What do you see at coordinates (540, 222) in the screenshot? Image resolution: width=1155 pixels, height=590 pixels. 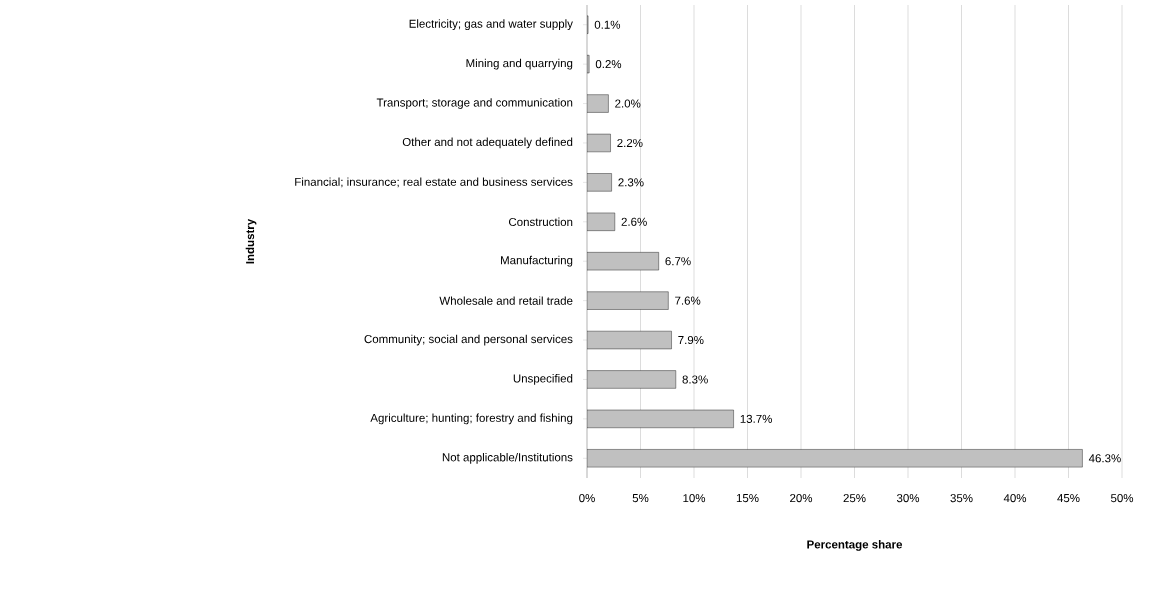 I see `y-tick-label: Construction` at bounding box center [540, 222].